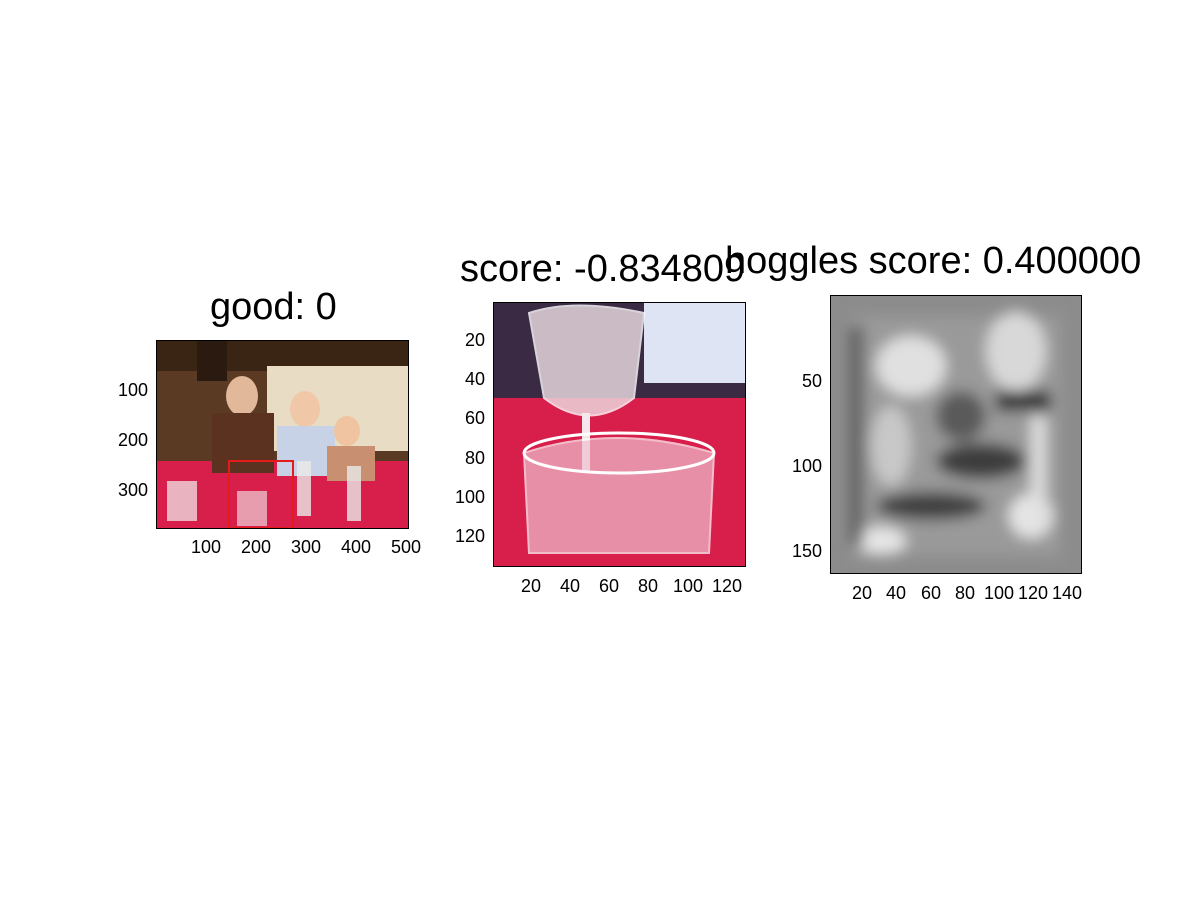  I want to click on panel1-xtick: 500, so click(406, 547).